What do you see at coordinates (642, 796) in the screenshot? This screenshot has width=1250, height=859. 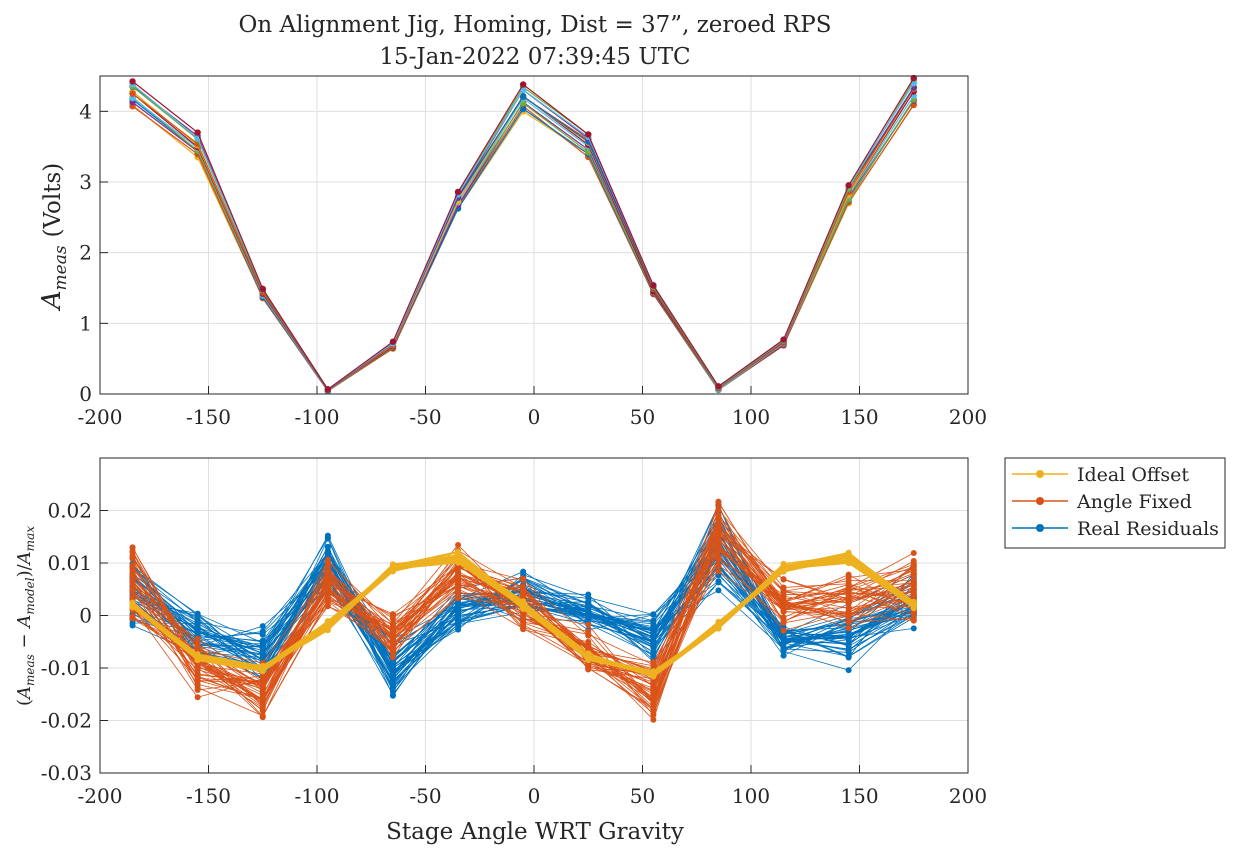 I see `bottom-x-tick-label: 50` at bounding box center [642, 796].